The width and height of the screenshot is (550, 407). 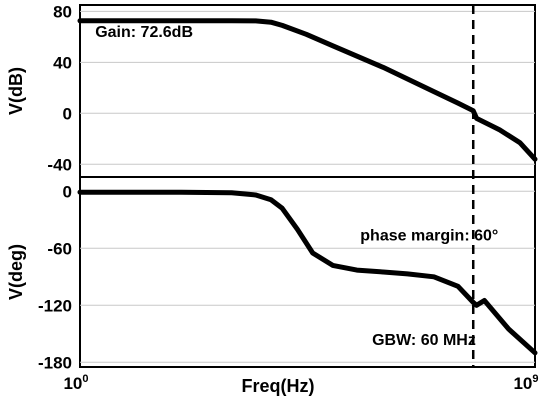 What do you see at coordinates (67, 191) in the screenshot?
I see `phase-y-tick-label: 0` at bounding box center [67, 191].